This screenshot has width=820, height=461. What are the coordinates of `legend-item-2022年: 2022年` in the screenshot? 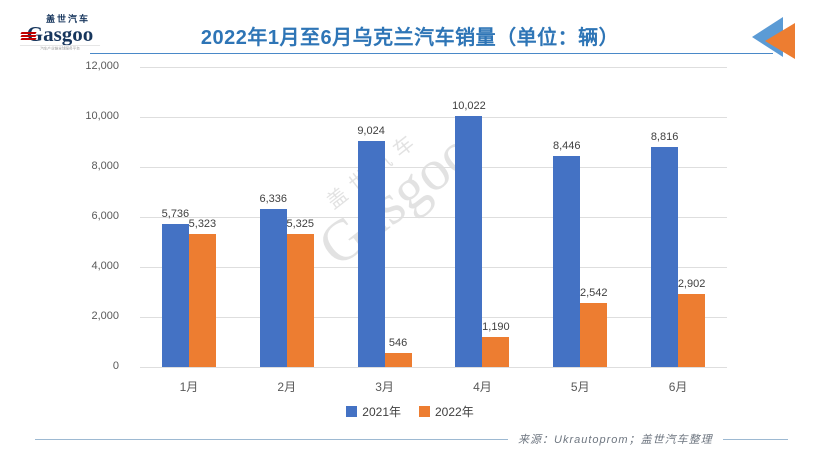 It's located at (446, 411).